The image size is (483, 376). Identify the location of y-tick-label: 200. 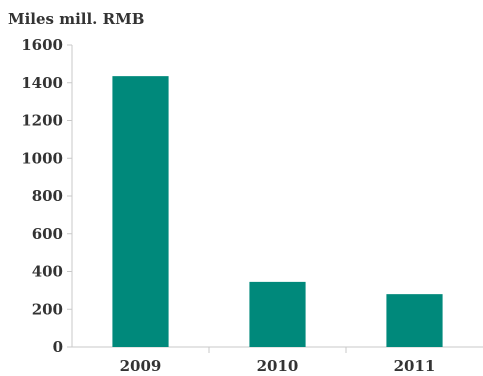
(47, 309).